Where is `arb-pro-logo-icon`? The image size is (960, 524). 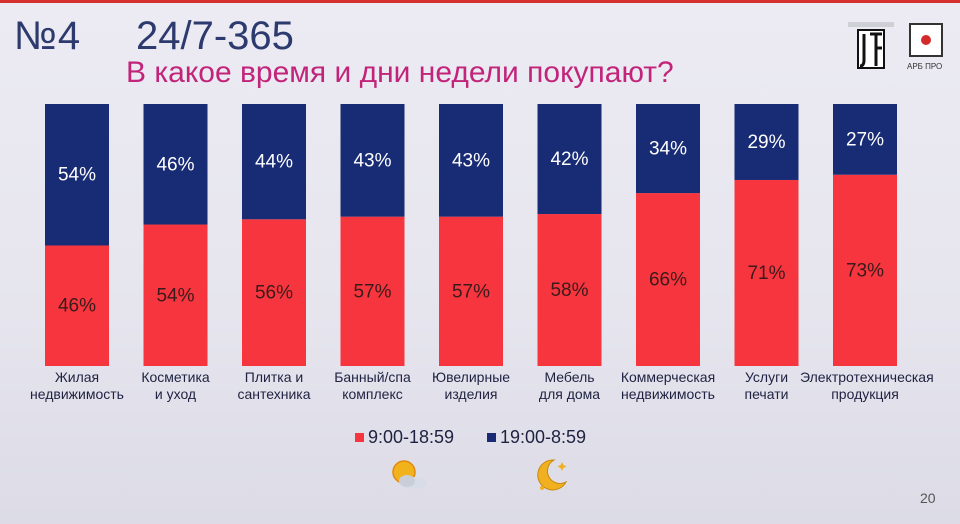
arb-pro-logo-icon is located at coordinates (926, 40).